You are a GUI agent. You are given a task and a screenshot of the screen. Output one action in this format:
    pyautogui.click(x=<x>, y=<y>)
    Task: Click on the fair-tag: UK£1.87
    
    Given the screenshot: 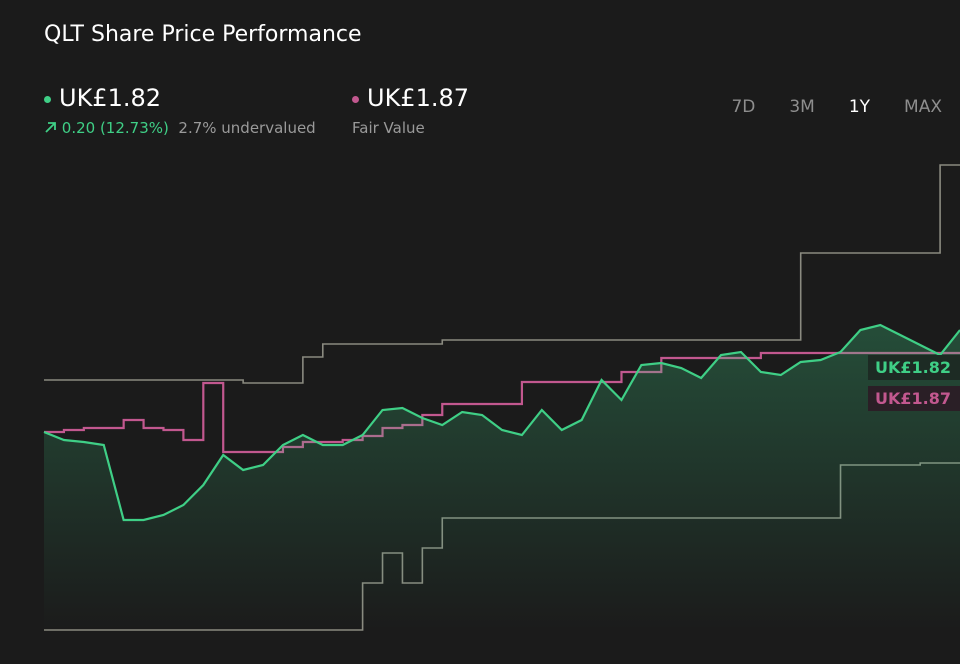 What is the action you would take?
    pyautogui.click(x=913, y=398)
    